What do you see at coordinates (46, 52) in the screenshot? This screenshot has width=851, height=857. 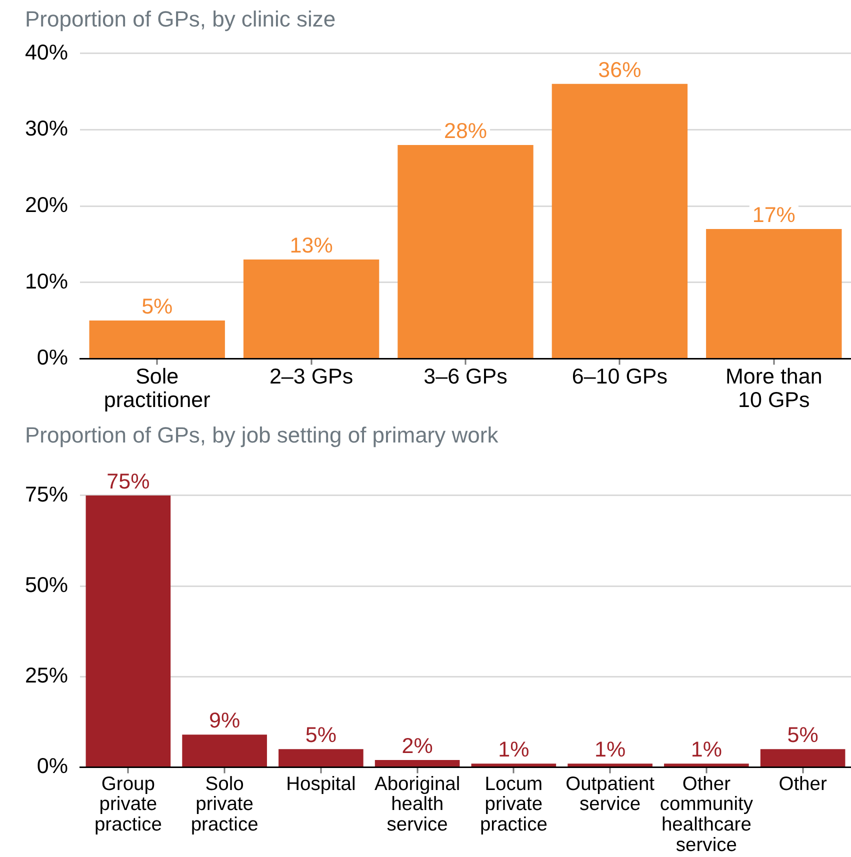 I see `y-tick-label: 40%` at bounding box center [46, 52].